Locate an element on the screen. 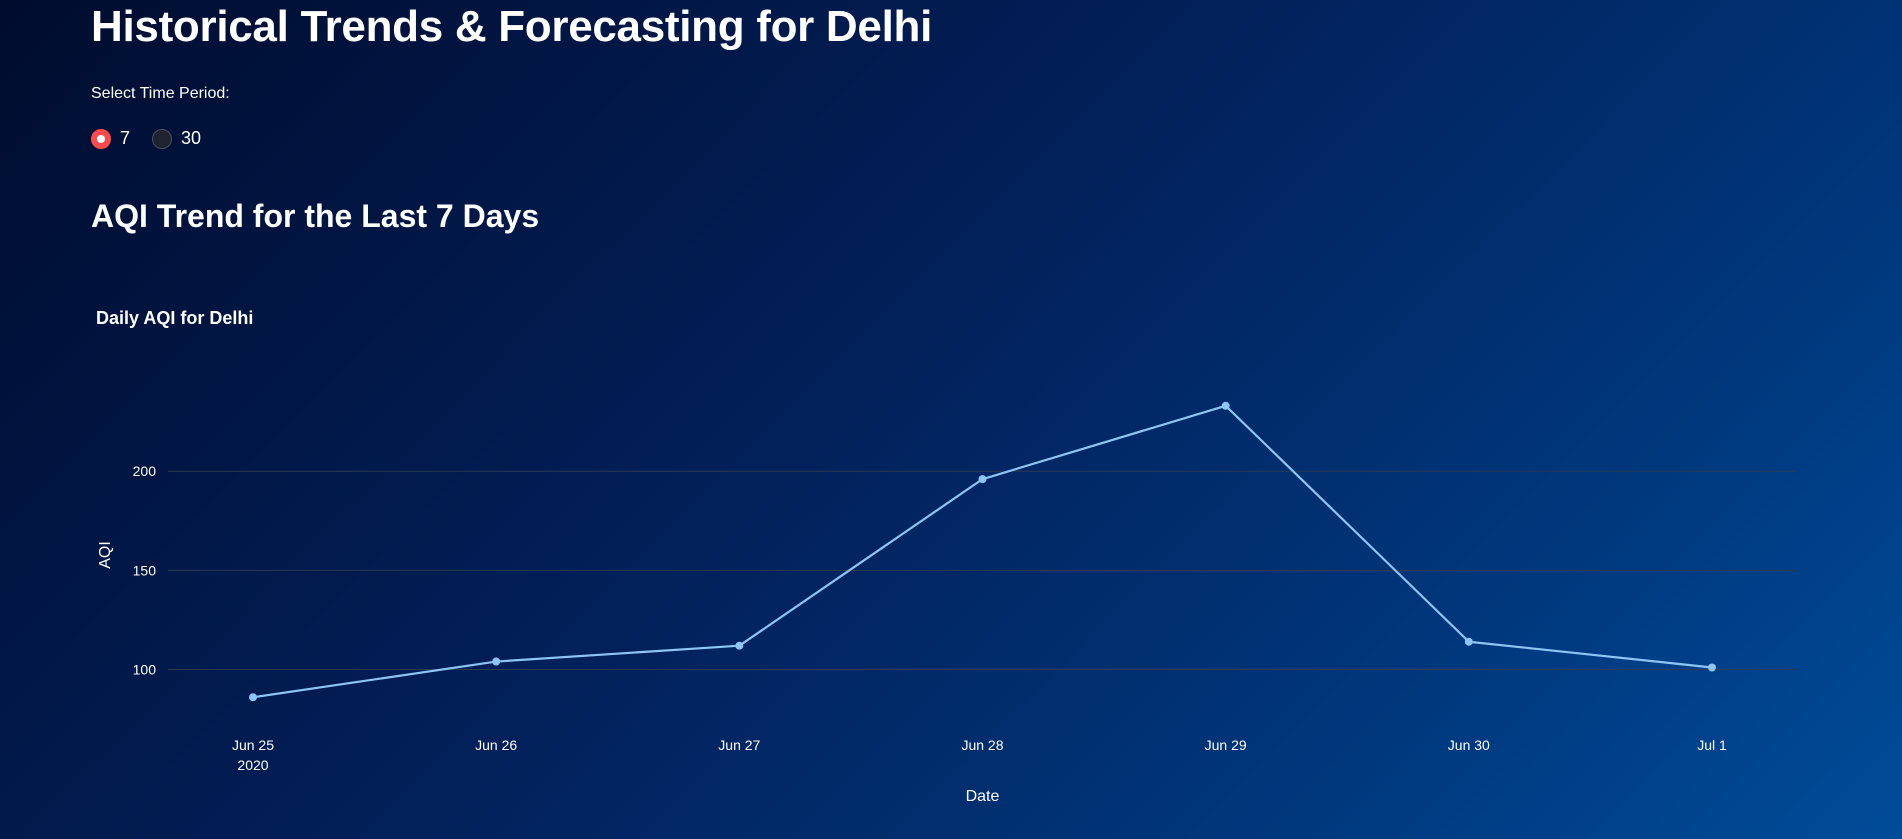 The width and height of the screenshot is (1902, 839). y-tick-label: 200 is located at coordinates (145, 471).